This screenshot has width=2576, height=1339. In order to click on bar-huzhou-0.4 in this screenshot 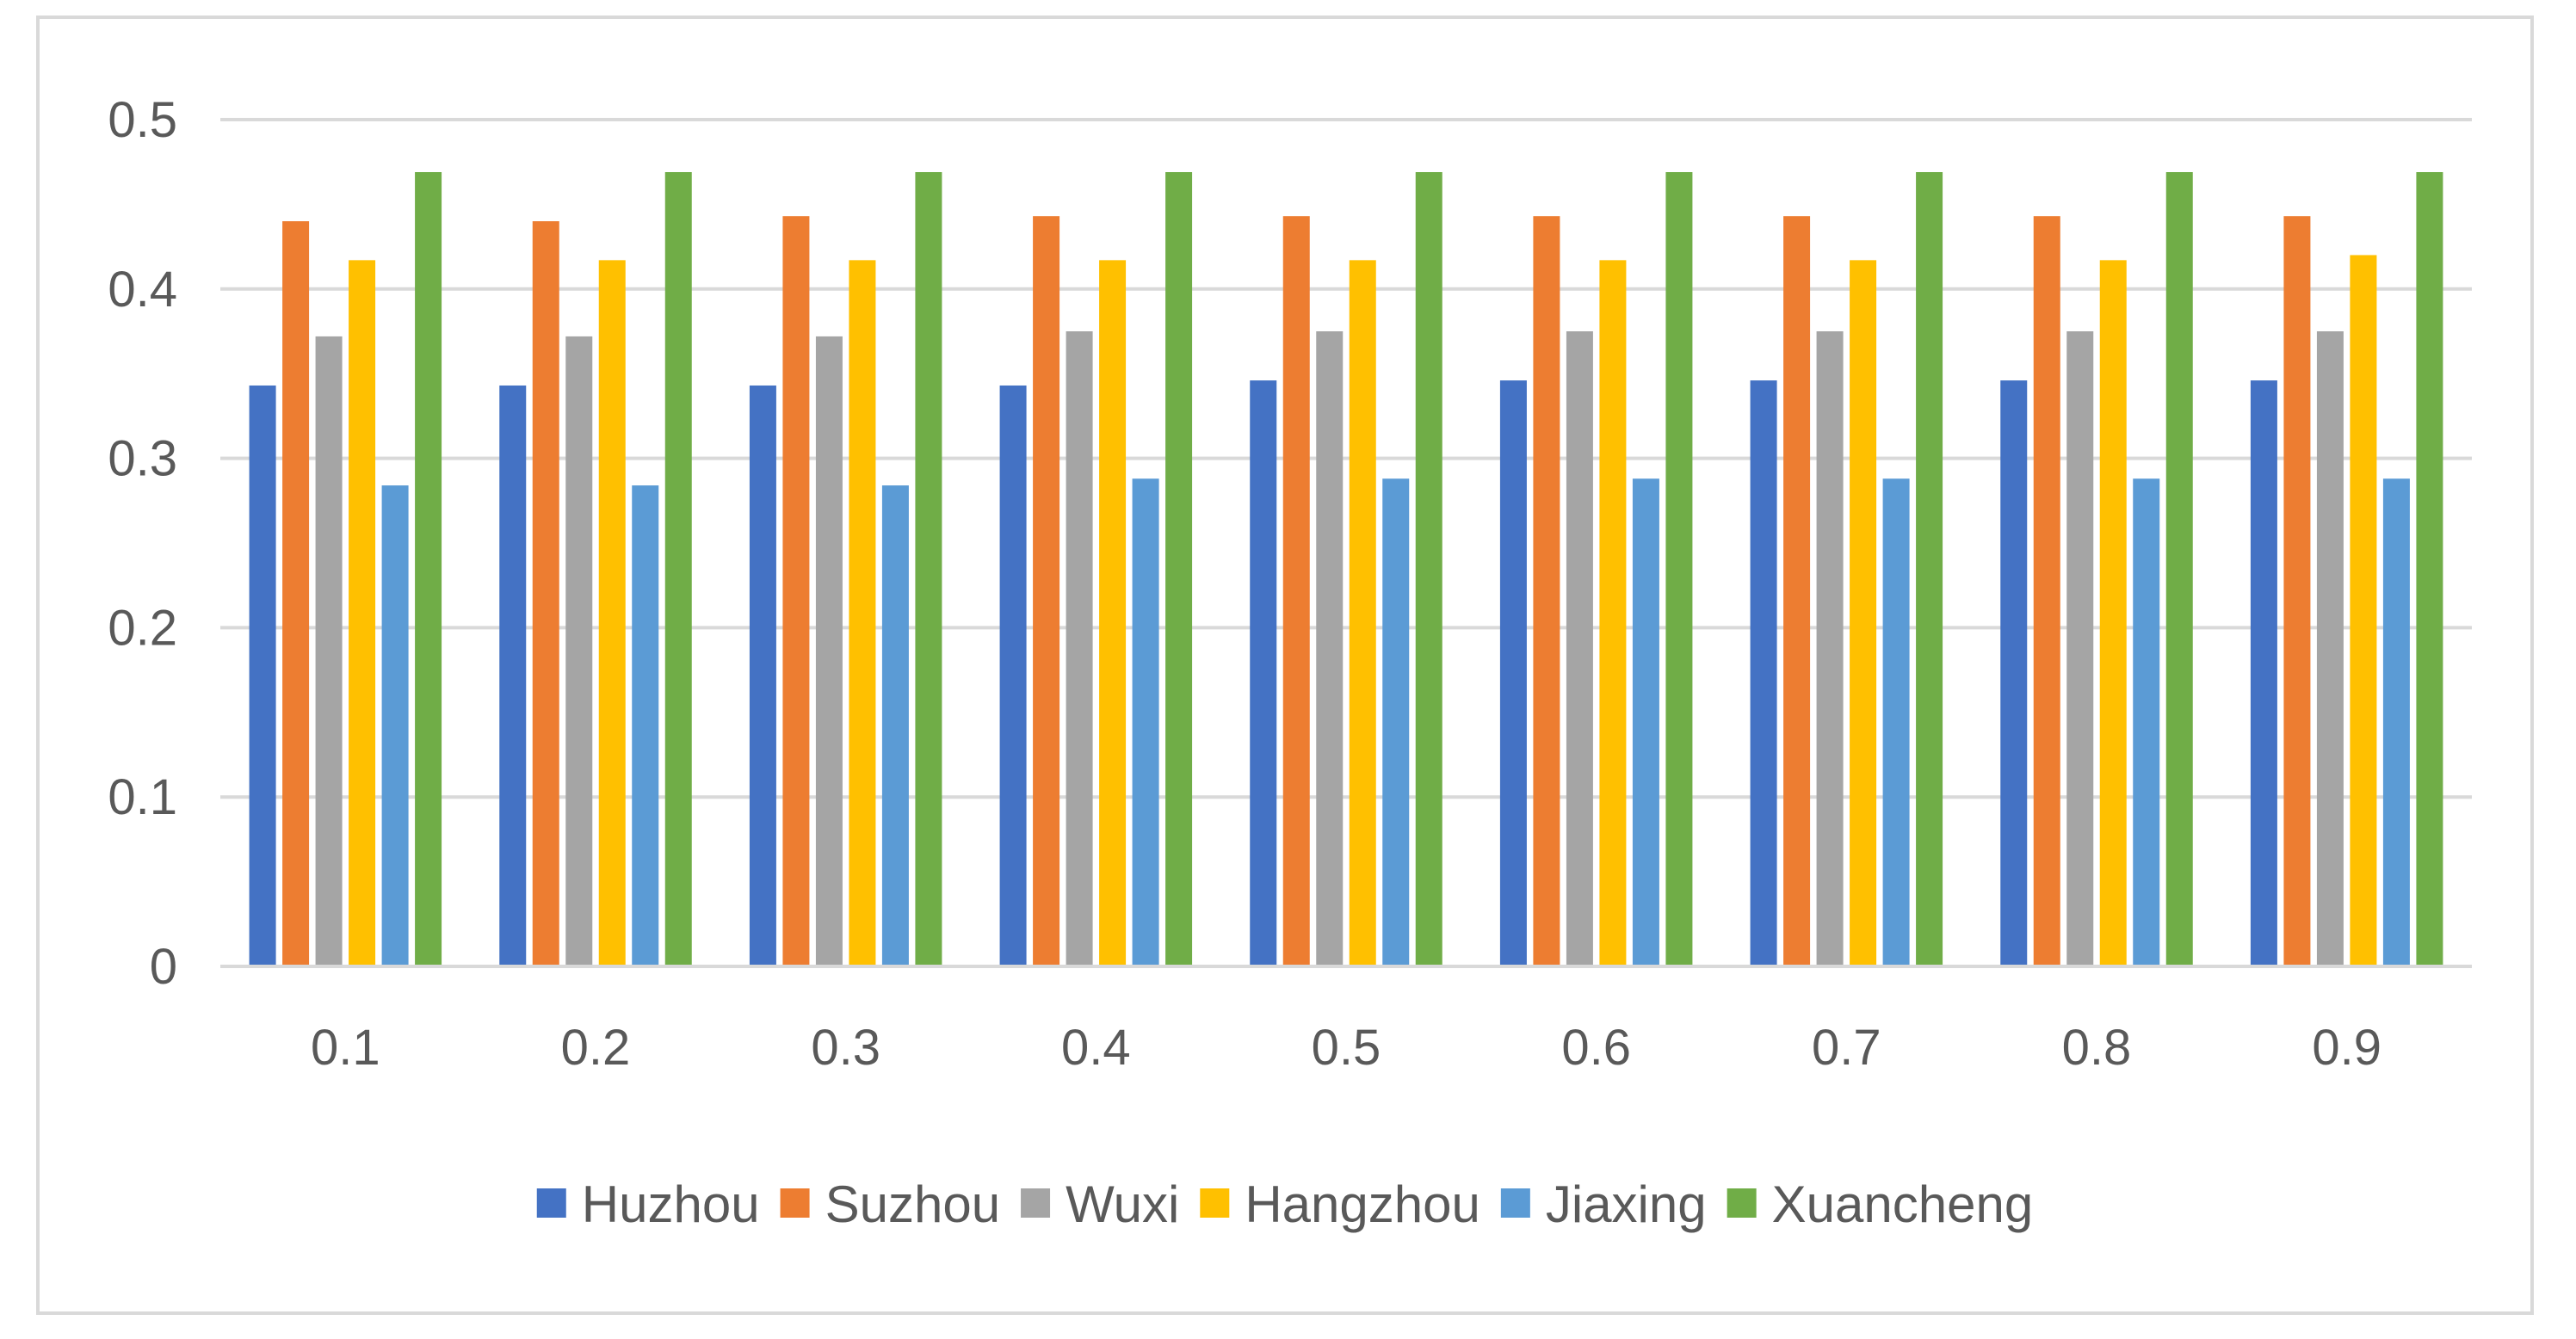, I will do `click(1013, 675)`.